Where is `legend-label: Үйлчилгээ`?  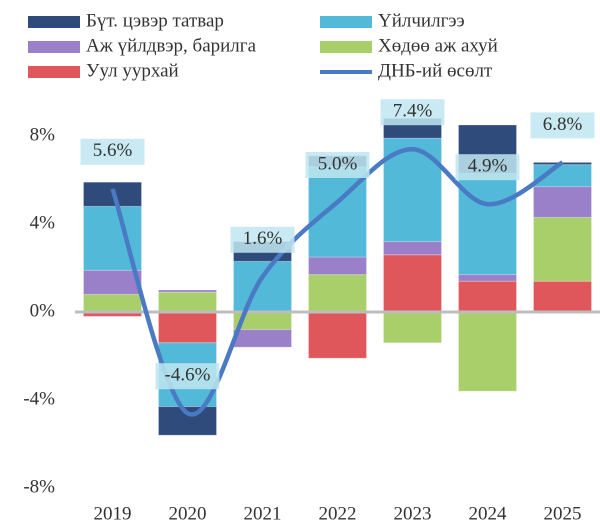
legend-label: Үйлчилгээ is located at coordinates (421, 20).